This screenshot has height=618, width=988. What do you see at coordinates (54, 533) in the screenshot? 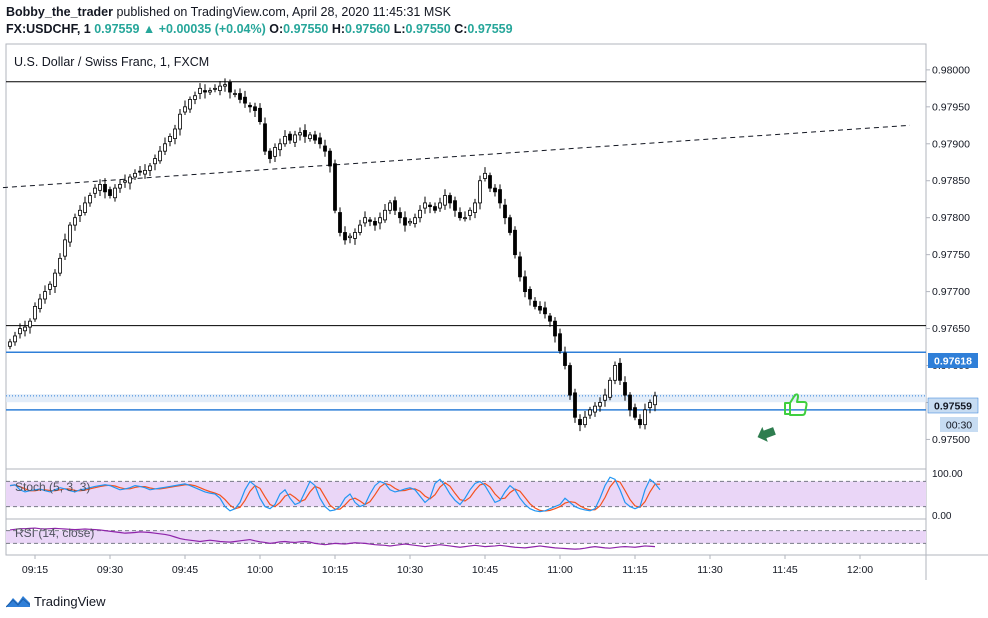
I see `rsi-label: RSI (14, close)` at bounding box center [54, 533].